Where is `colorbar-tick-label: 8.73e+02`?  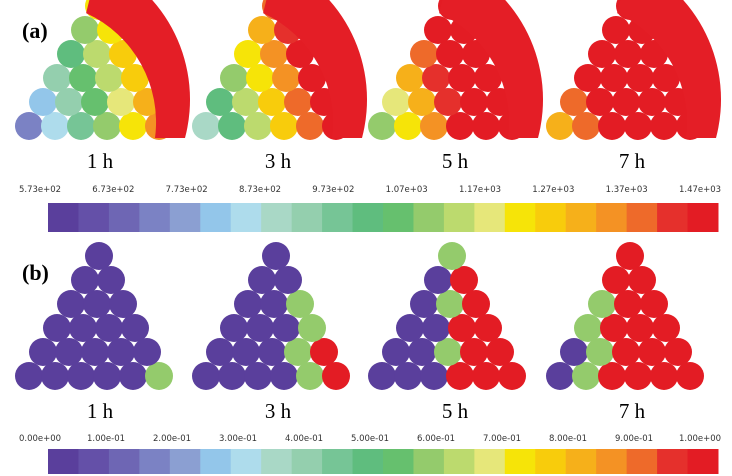 colorbar-tick-label: 8.73e+02 is located at coordinates (260, 190).